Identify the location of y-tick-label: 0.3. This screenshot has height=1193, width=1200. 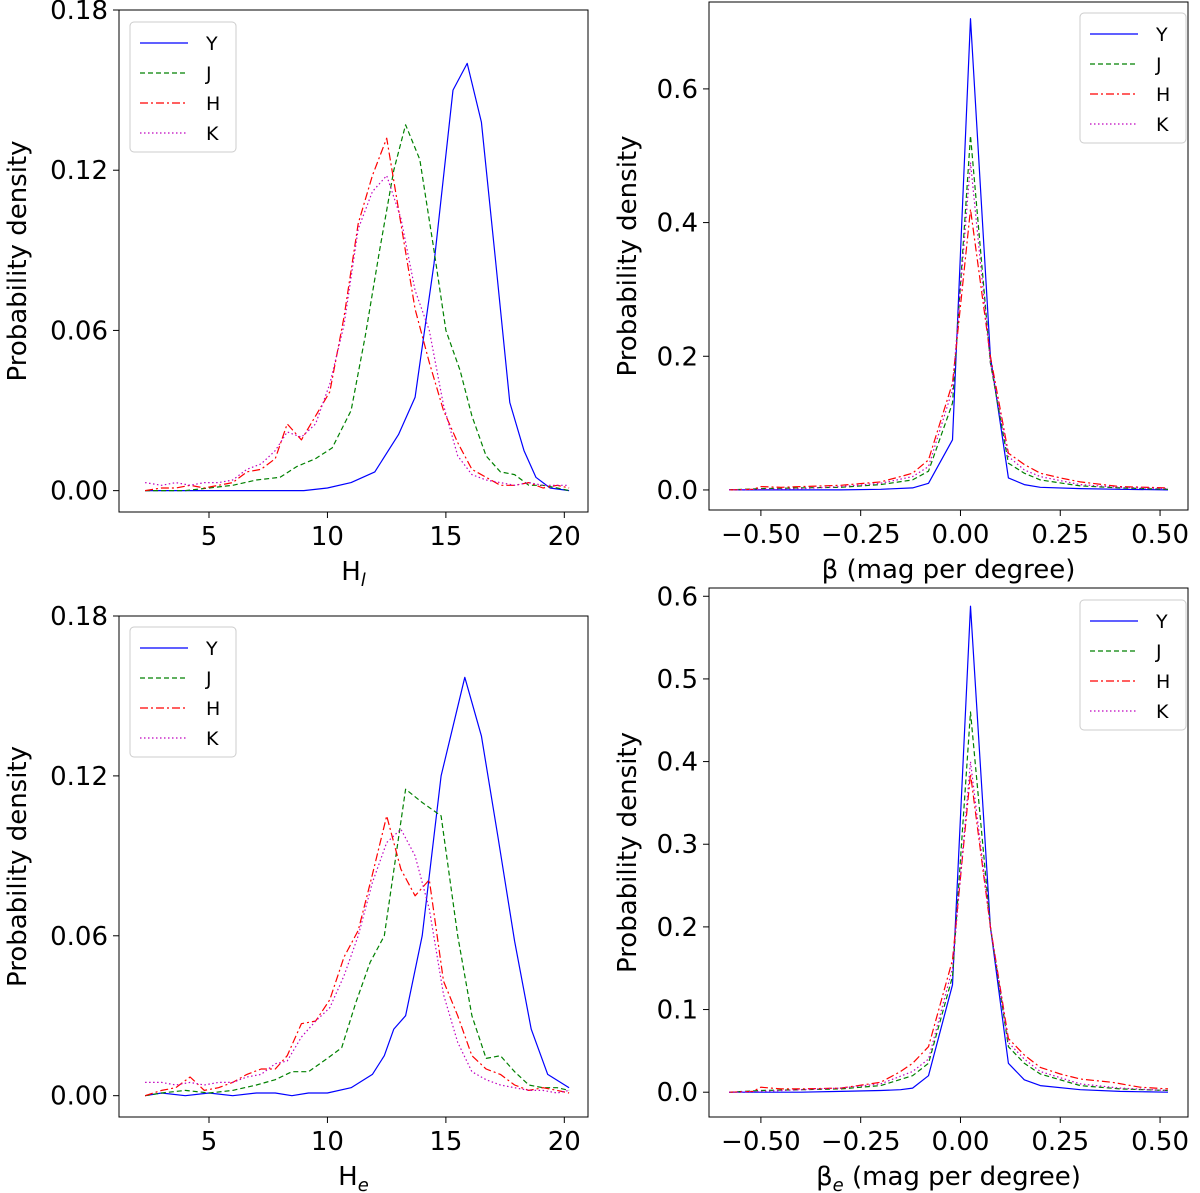
(677, 845).